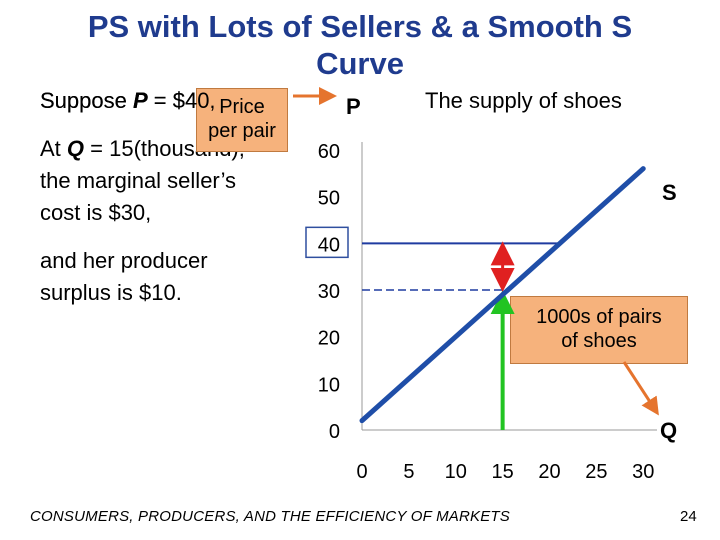  I want to click on x-tick-label: 30, so click(643, 472).